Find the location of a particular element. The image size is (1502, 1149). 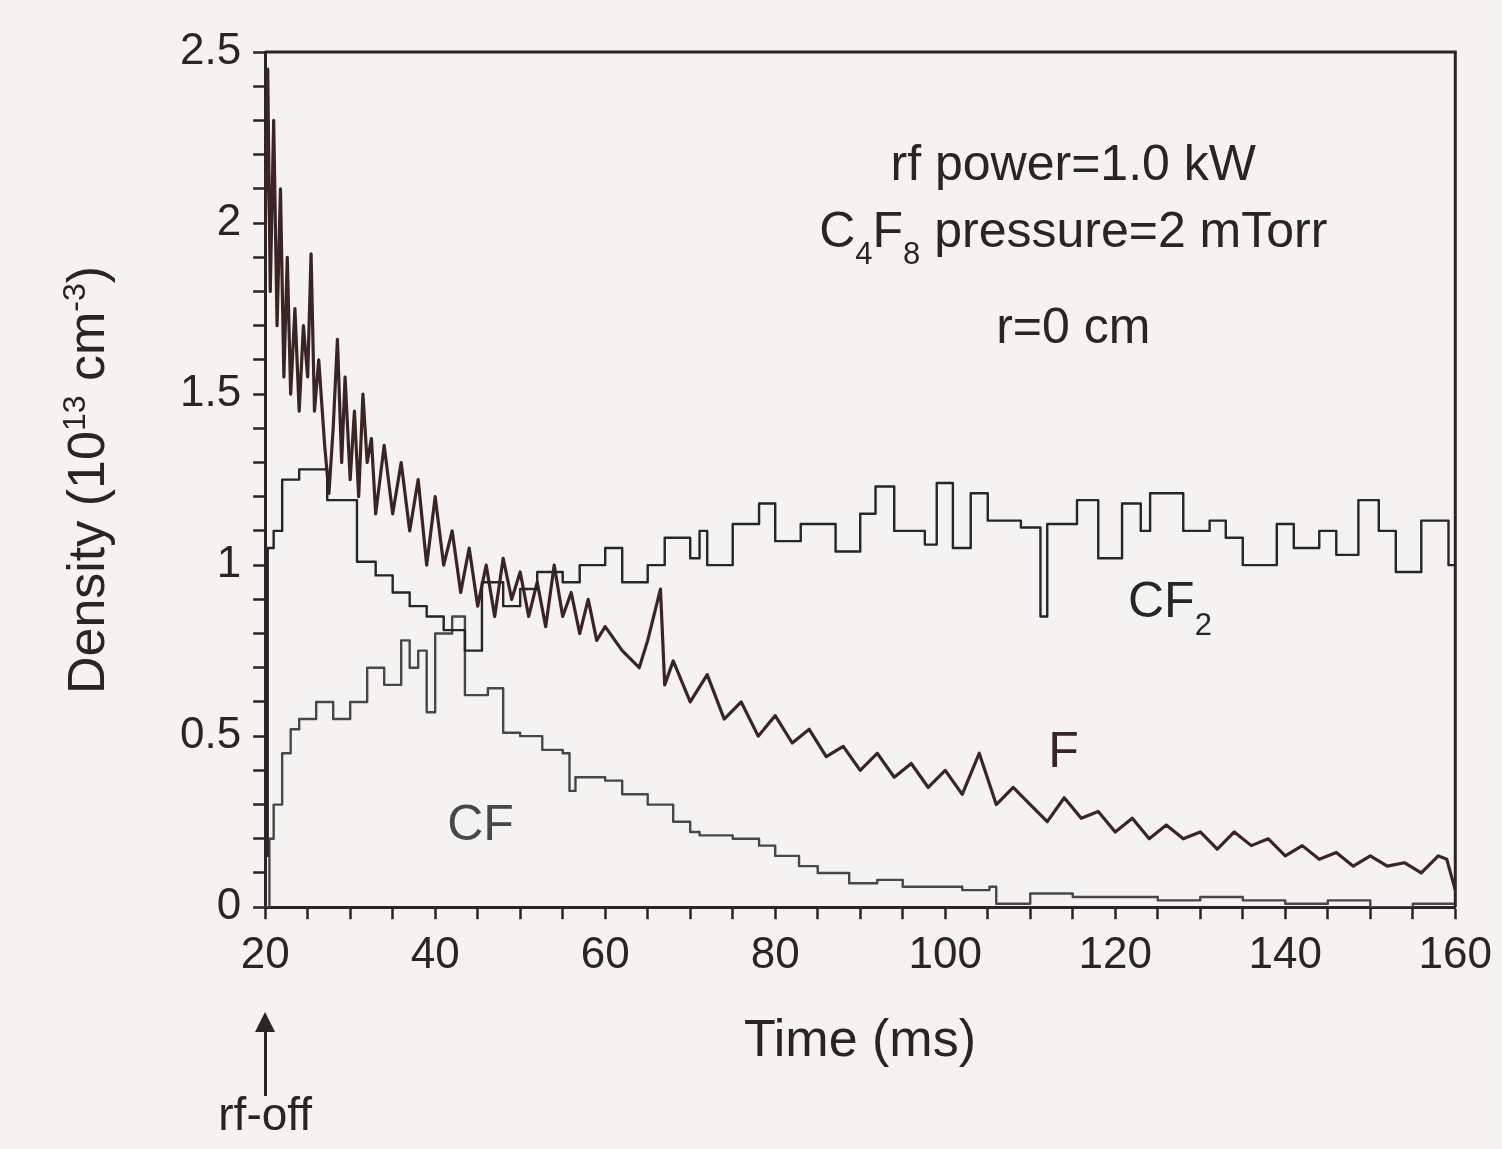

x-tick-label: 40 is located at coordinates (435, 952).